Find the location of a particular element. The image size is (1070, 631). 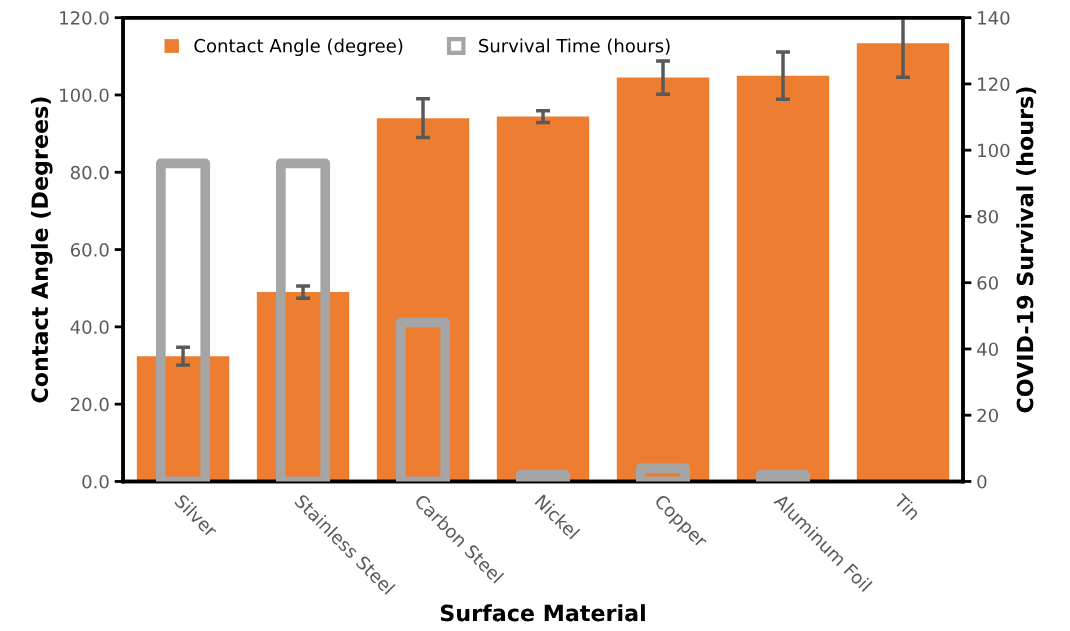

legend-label: Survival Time (hours) is located at coordinates (574, 46).